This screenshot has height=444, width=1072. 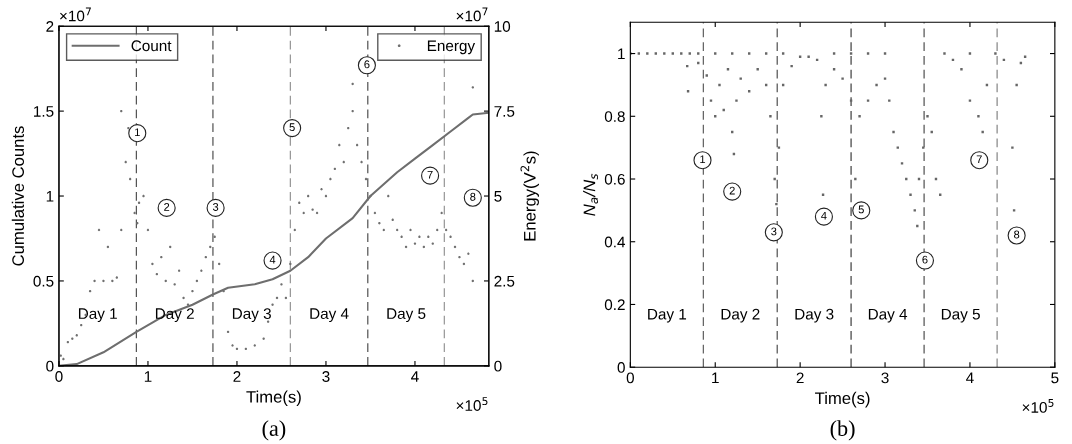 I want to click on text: (b), so click(x=842, y=430).